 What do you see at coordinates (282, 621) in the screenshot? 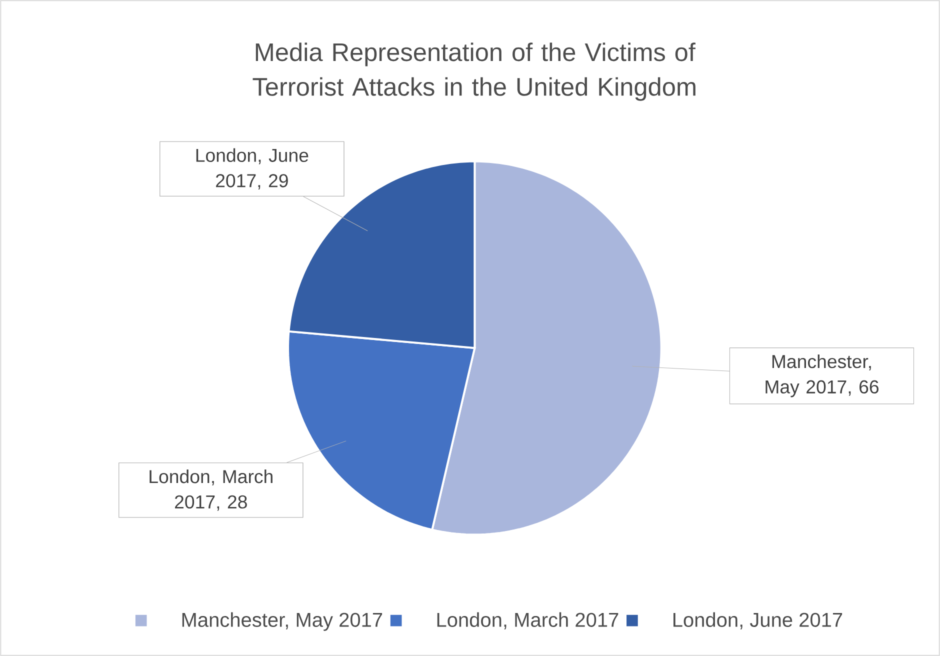
I see `legend-label: Manchester, May 2017` at bounding box center [282, 621].